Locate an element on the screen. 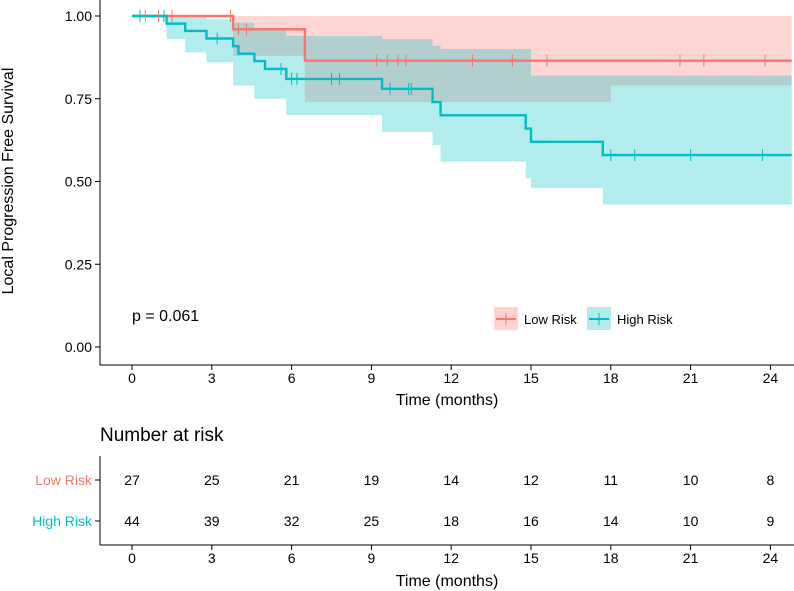 This screenshot has height=591, width=794. risk-x-tick-label: 9 is located at coordinates (372, 558).